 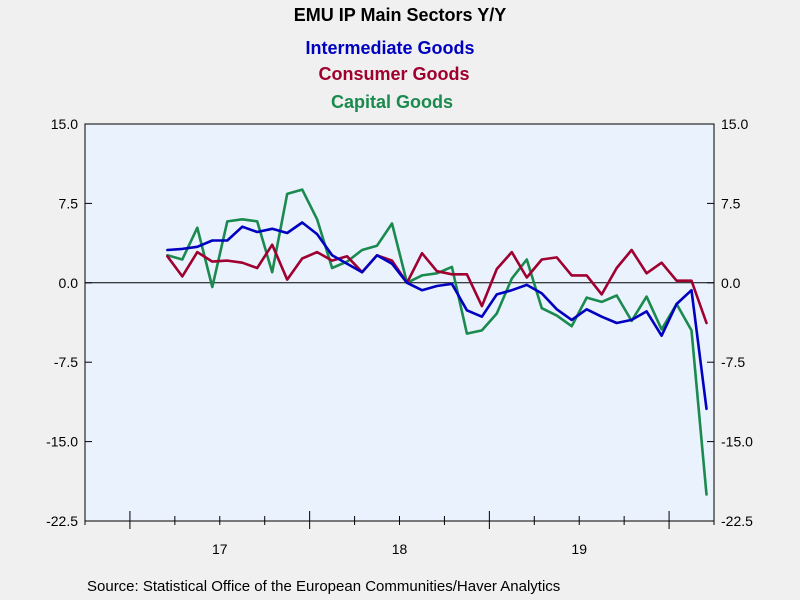 What do you see at coordinates (69, 203) in the screenshot?
I see `y-tick-label-left: 7.5` at bounding box center [69, 203].